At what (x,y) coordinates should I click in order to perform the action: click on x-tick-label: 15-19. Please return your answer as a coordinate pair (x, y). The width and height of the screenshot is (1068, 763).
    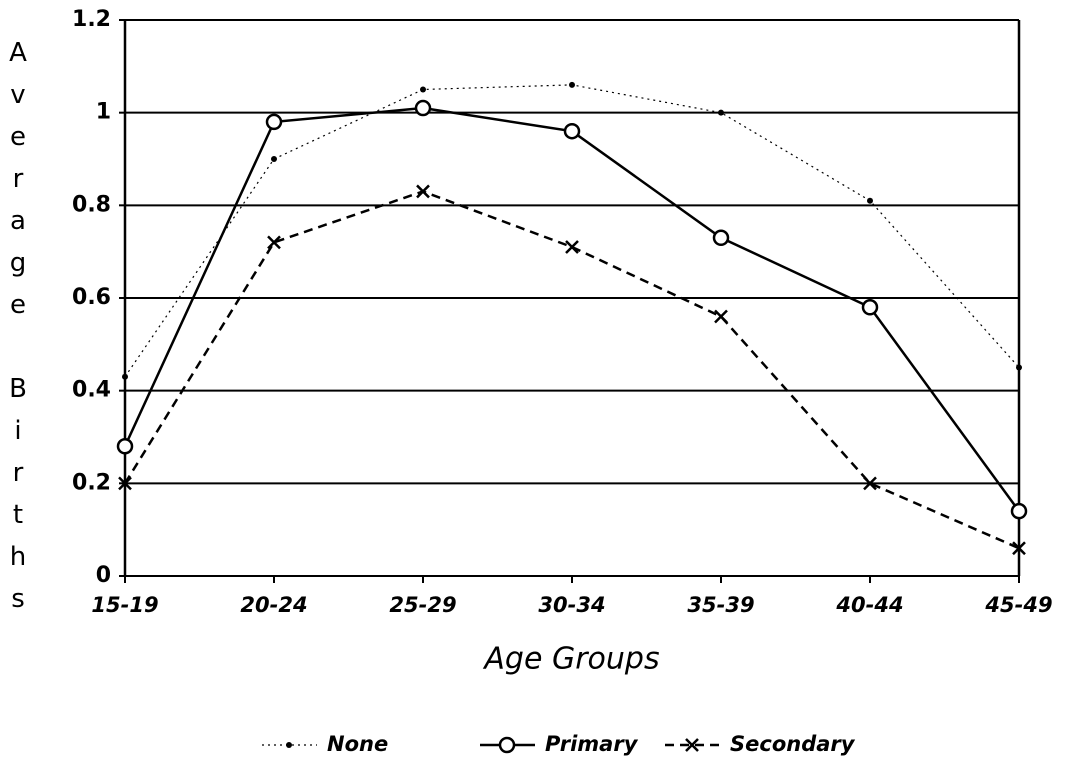
    Looking at the image, I should click on (124, 605).